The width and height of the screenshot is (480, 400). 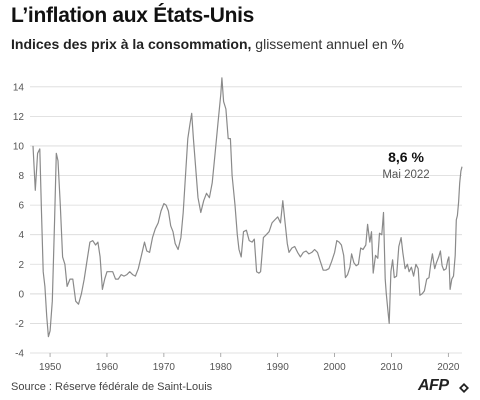 What do you see at coordinates (249, 363) in the screenshot?
I see `x-tick-labels: 1950 1960 1970 1980 1990 2000 2010 2020` at bounding box center [249, 363].